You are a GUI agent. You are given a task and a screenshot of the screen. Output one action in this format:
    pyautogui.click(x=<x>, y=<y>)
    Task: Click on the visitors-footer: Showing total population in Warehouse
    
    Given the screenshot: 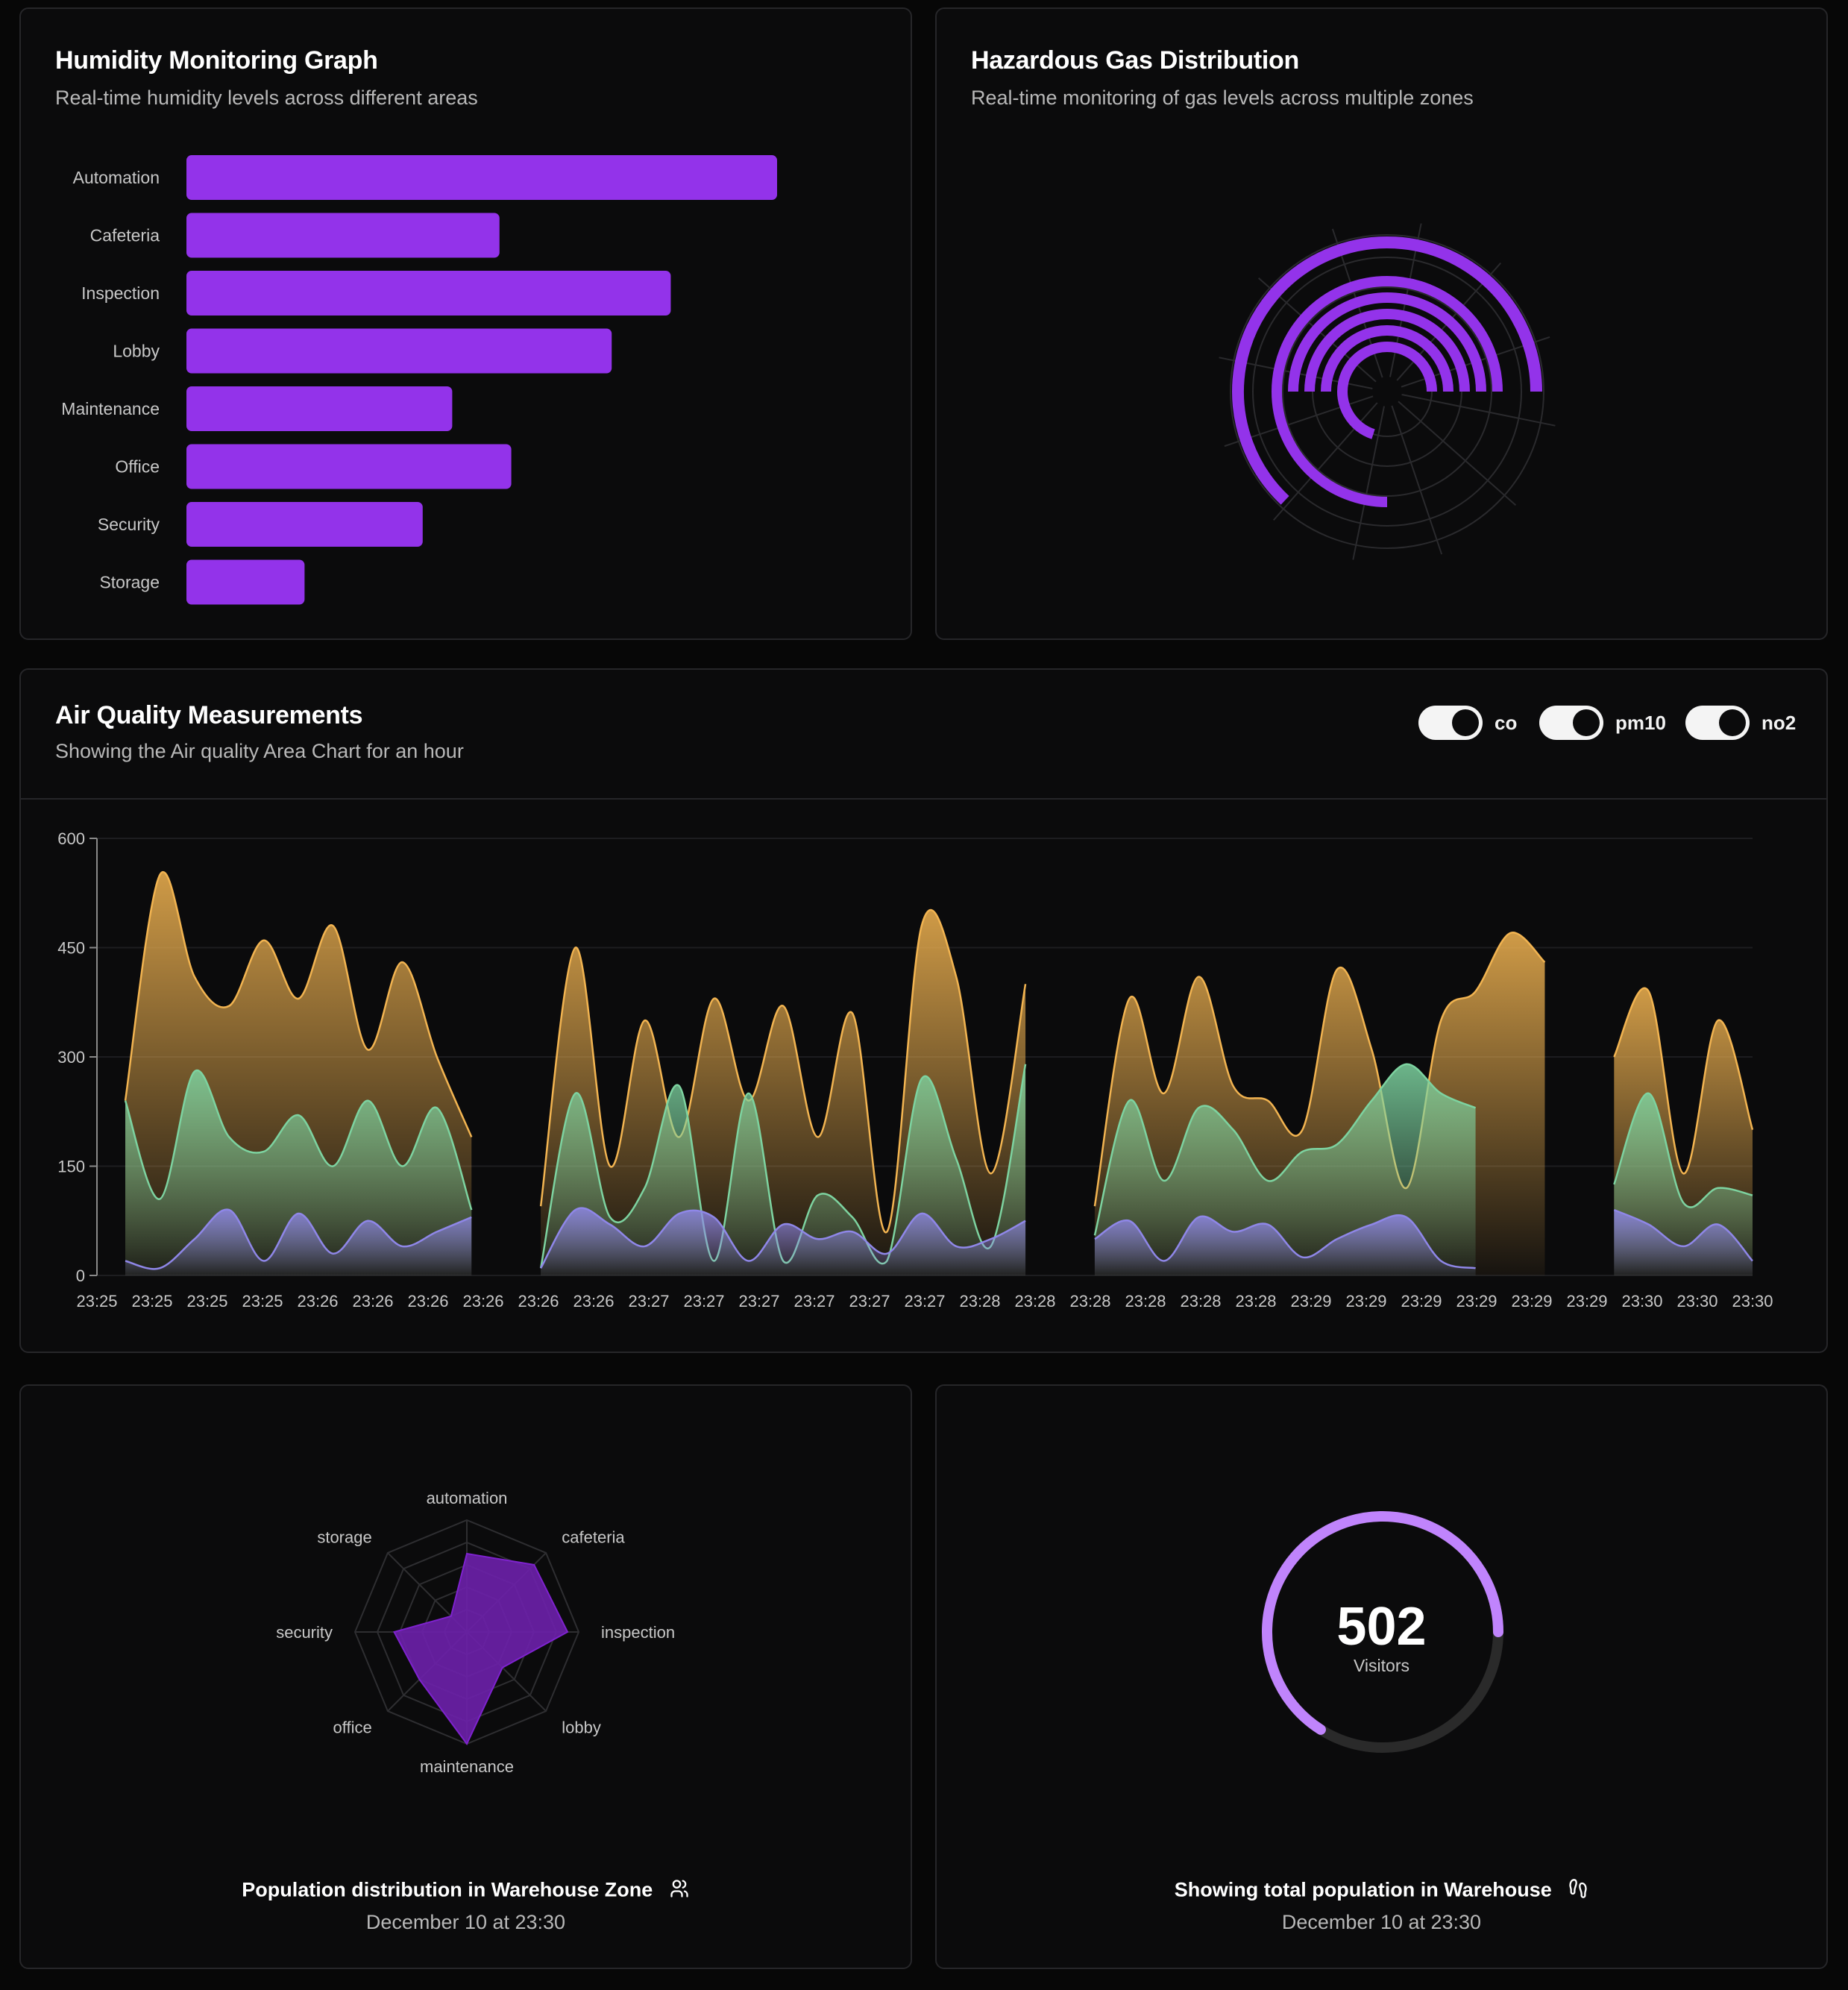 What is the action you would take?
    pyautogui.click(x=1381, y=1891)
    